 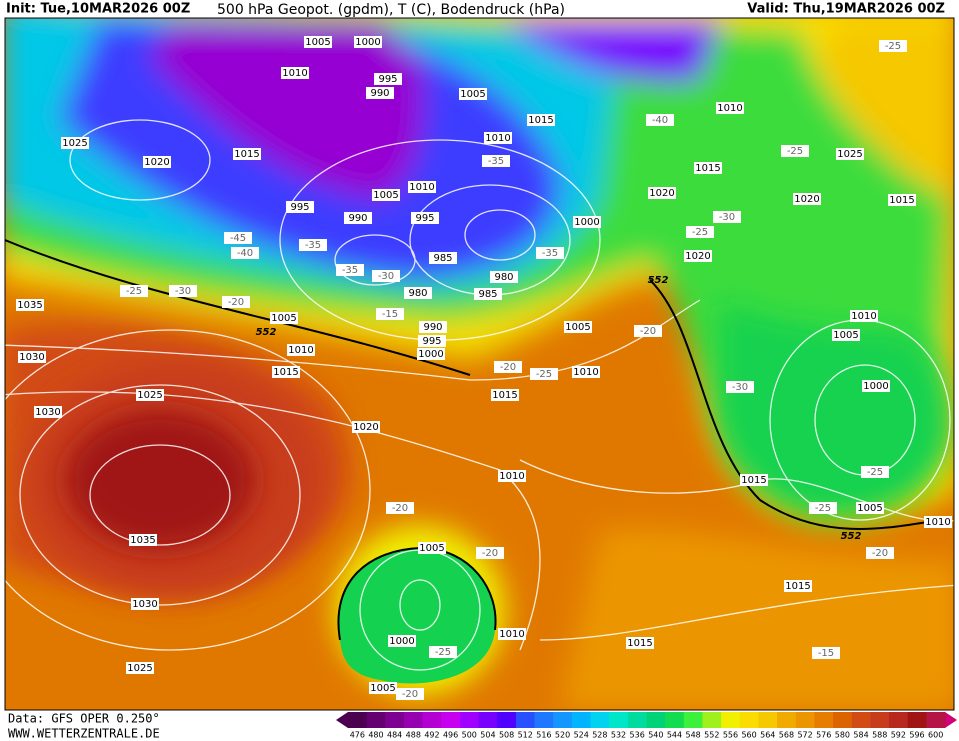 I want to click on init-time: Init: Tue,10MAR2026 00Z, so click(x=98, y=9).